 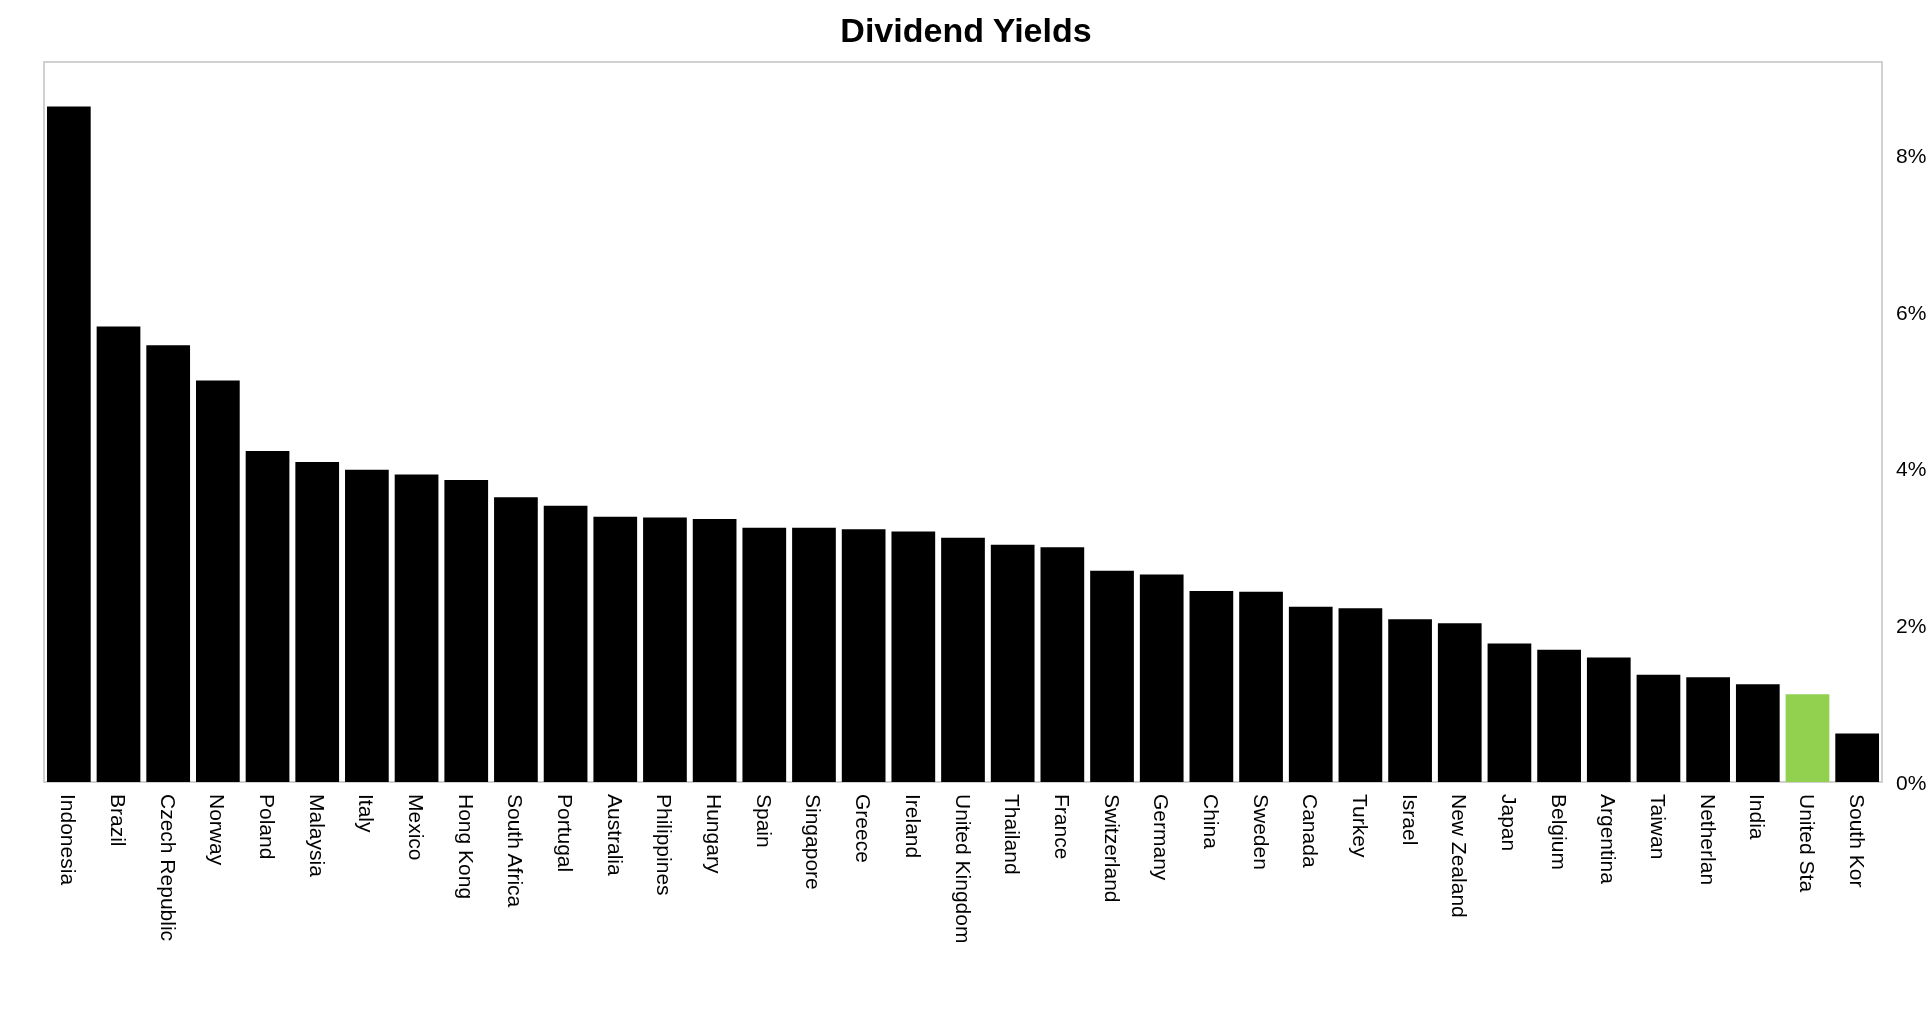 What do you see at coordinates (1360, 826) in the screenshot?
I see `x-tick-label: Turkey` at bounding box center [1360, 826].